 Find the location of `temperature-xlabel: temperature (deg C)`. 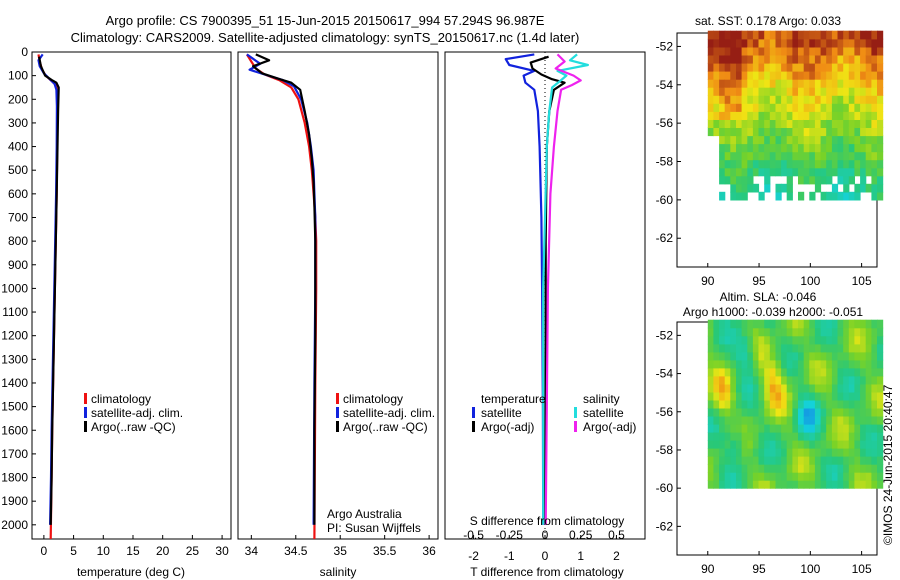

temperature-xlabel: temperature (deg C) is located at coordinates (131, 572).